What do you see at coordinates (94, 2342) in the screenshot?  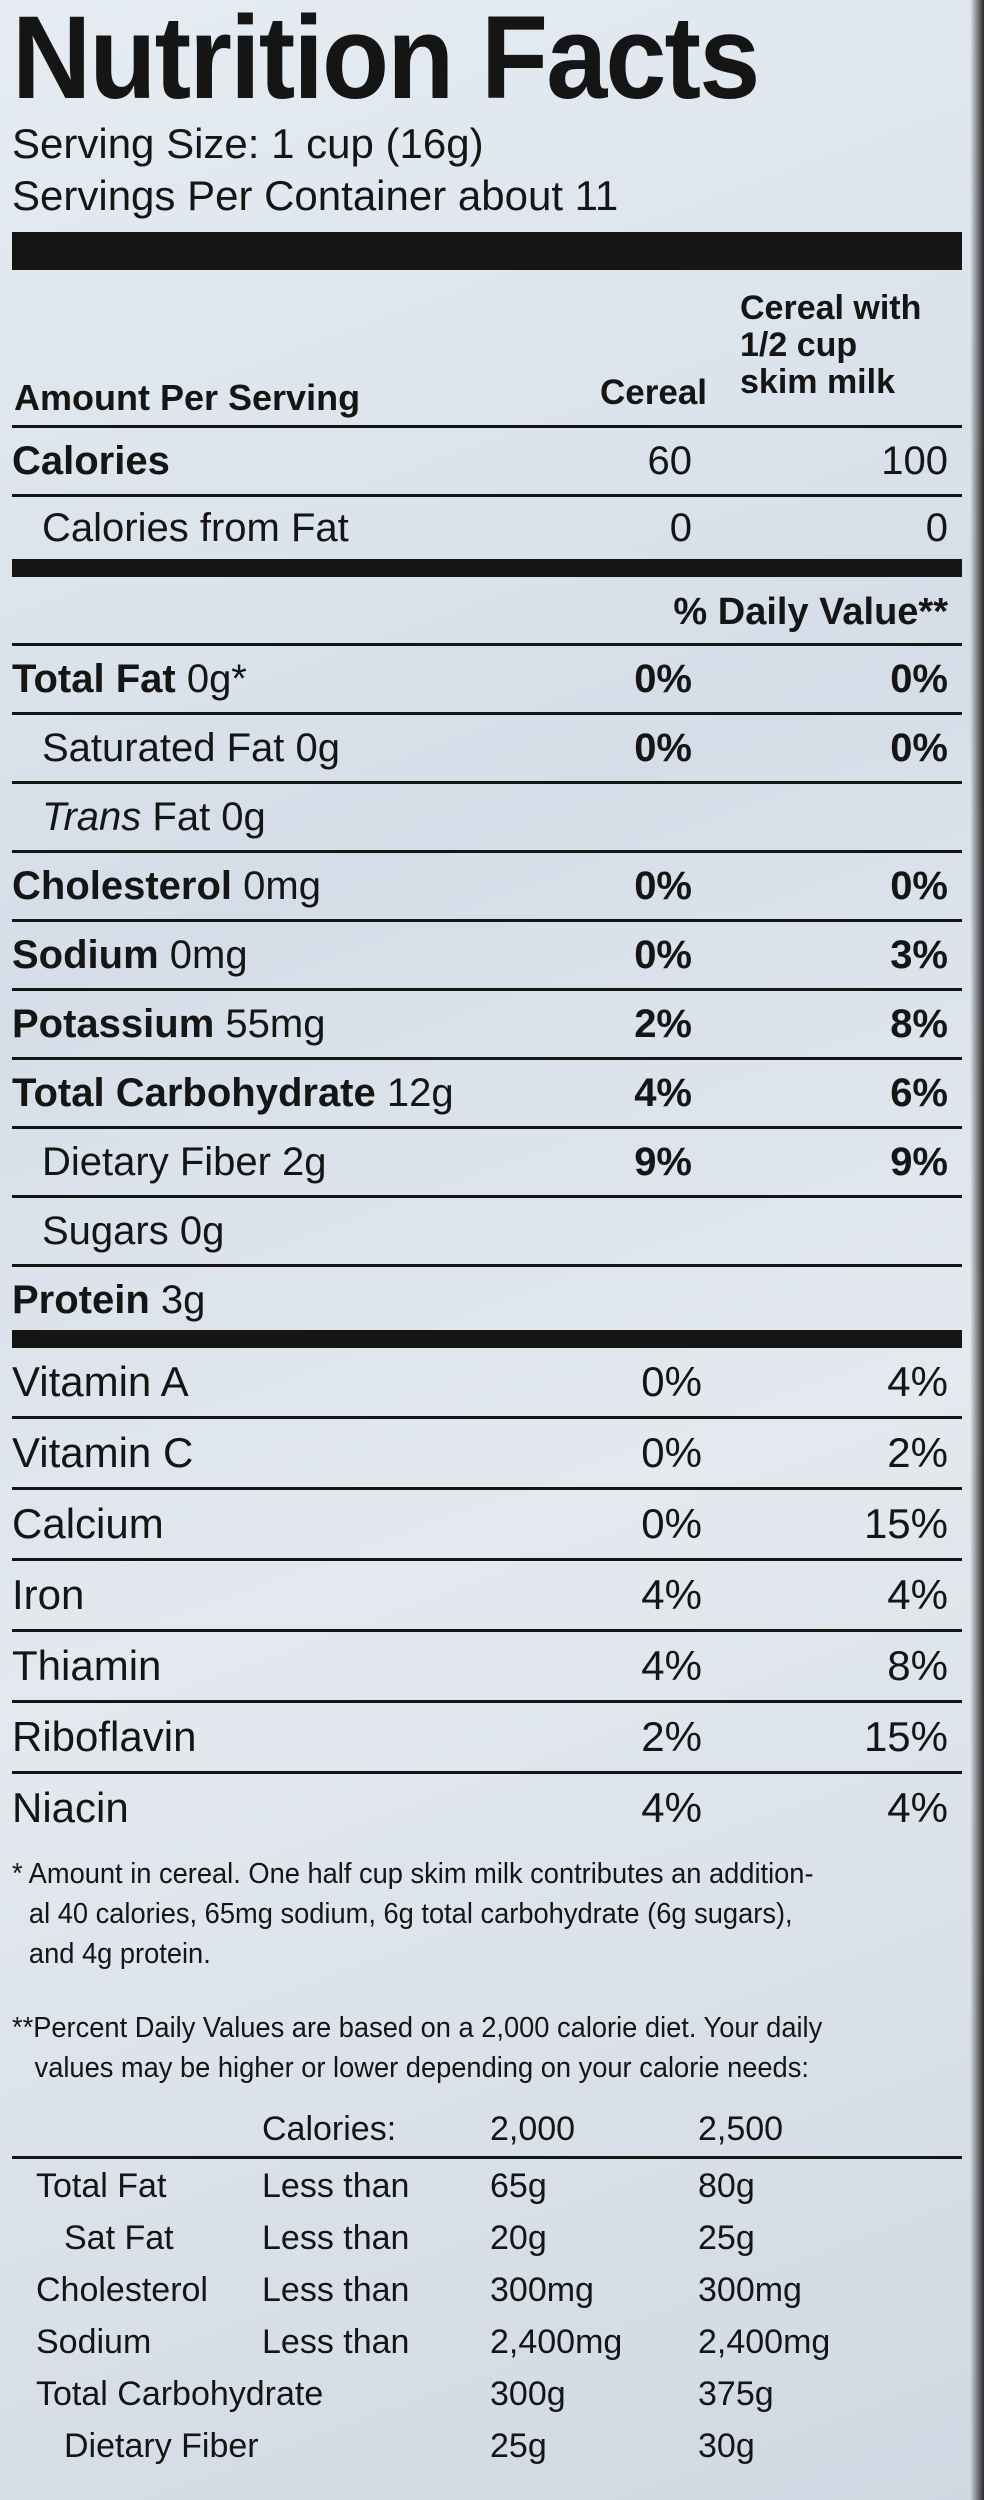 I see `reference-nutrient: Sodium` at bounding box center [94, 2342].